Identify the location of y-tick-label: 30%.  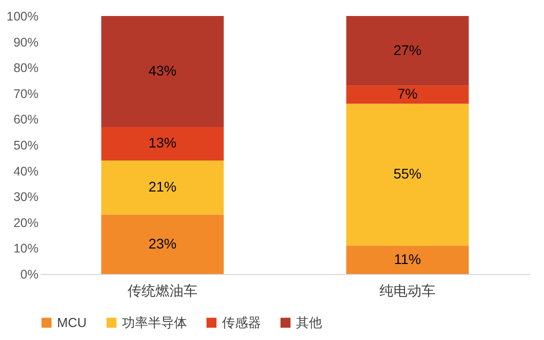
(25, 197).